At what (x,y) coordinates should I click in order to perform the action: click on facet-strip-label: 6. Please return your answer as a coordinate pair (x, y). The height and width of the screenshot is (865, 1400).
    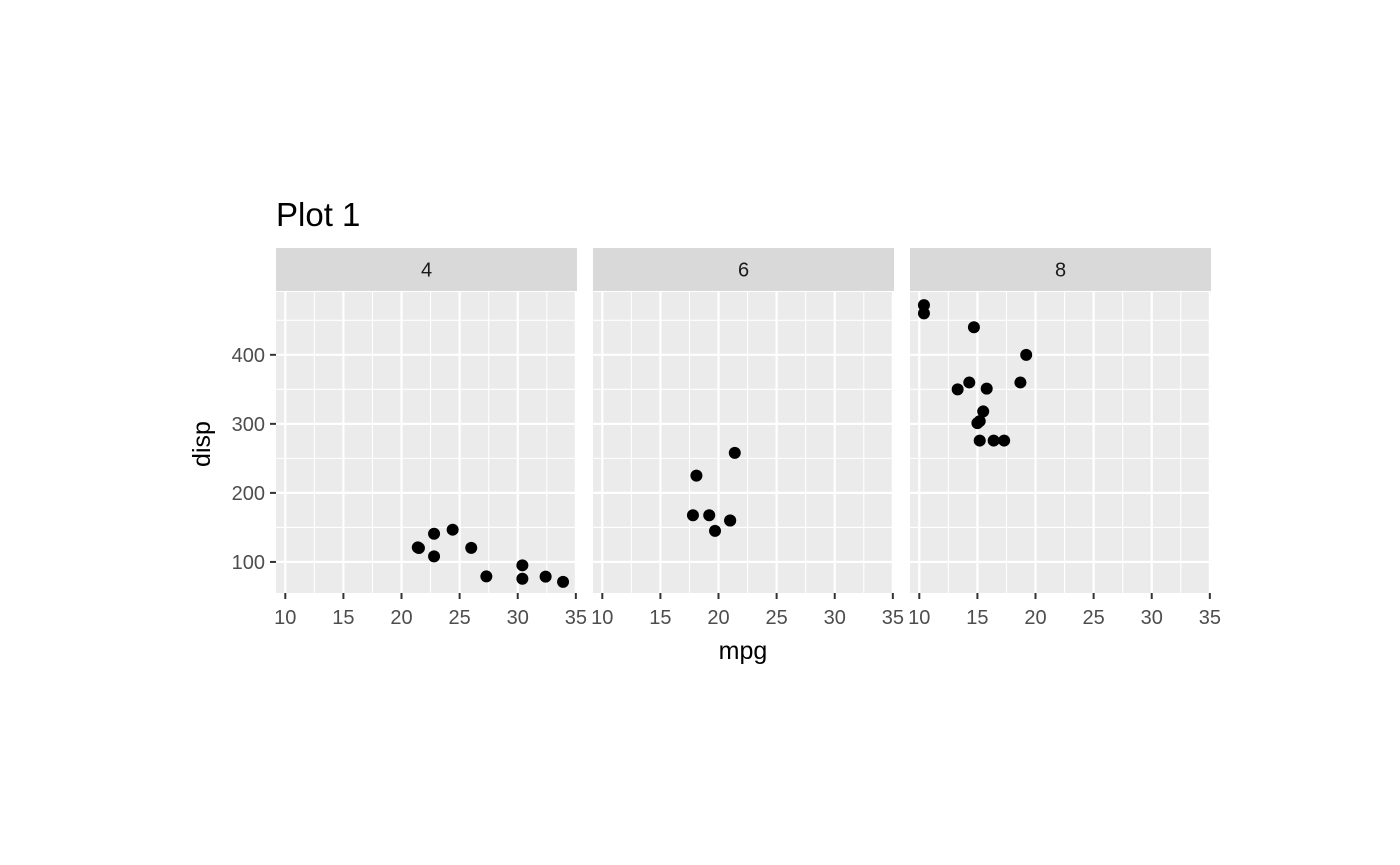
    Looking at the image, I should click on (743, 271).